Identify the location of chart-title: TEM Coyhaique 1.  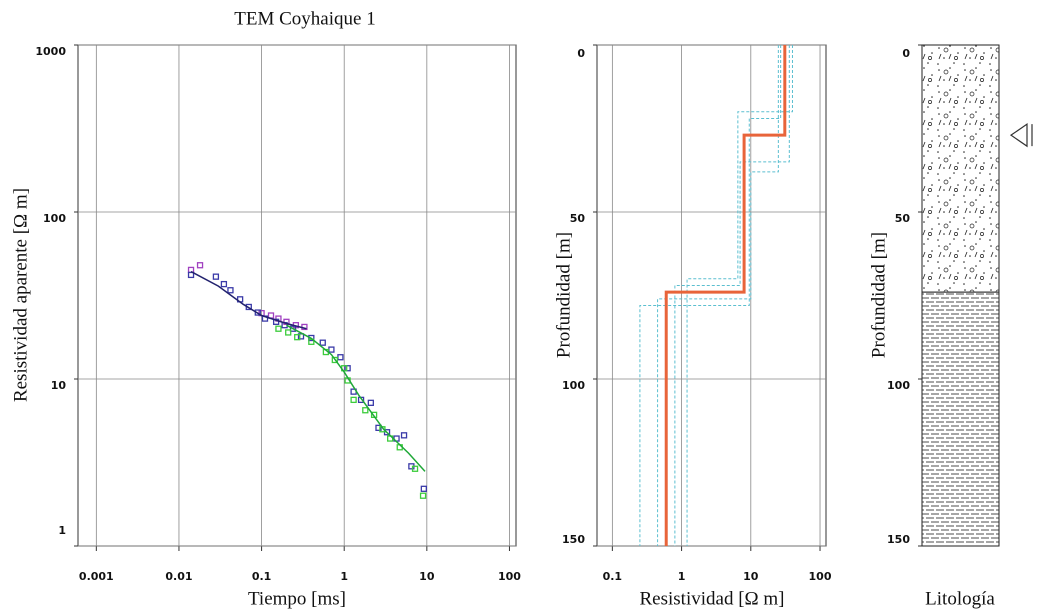
(304, 18).